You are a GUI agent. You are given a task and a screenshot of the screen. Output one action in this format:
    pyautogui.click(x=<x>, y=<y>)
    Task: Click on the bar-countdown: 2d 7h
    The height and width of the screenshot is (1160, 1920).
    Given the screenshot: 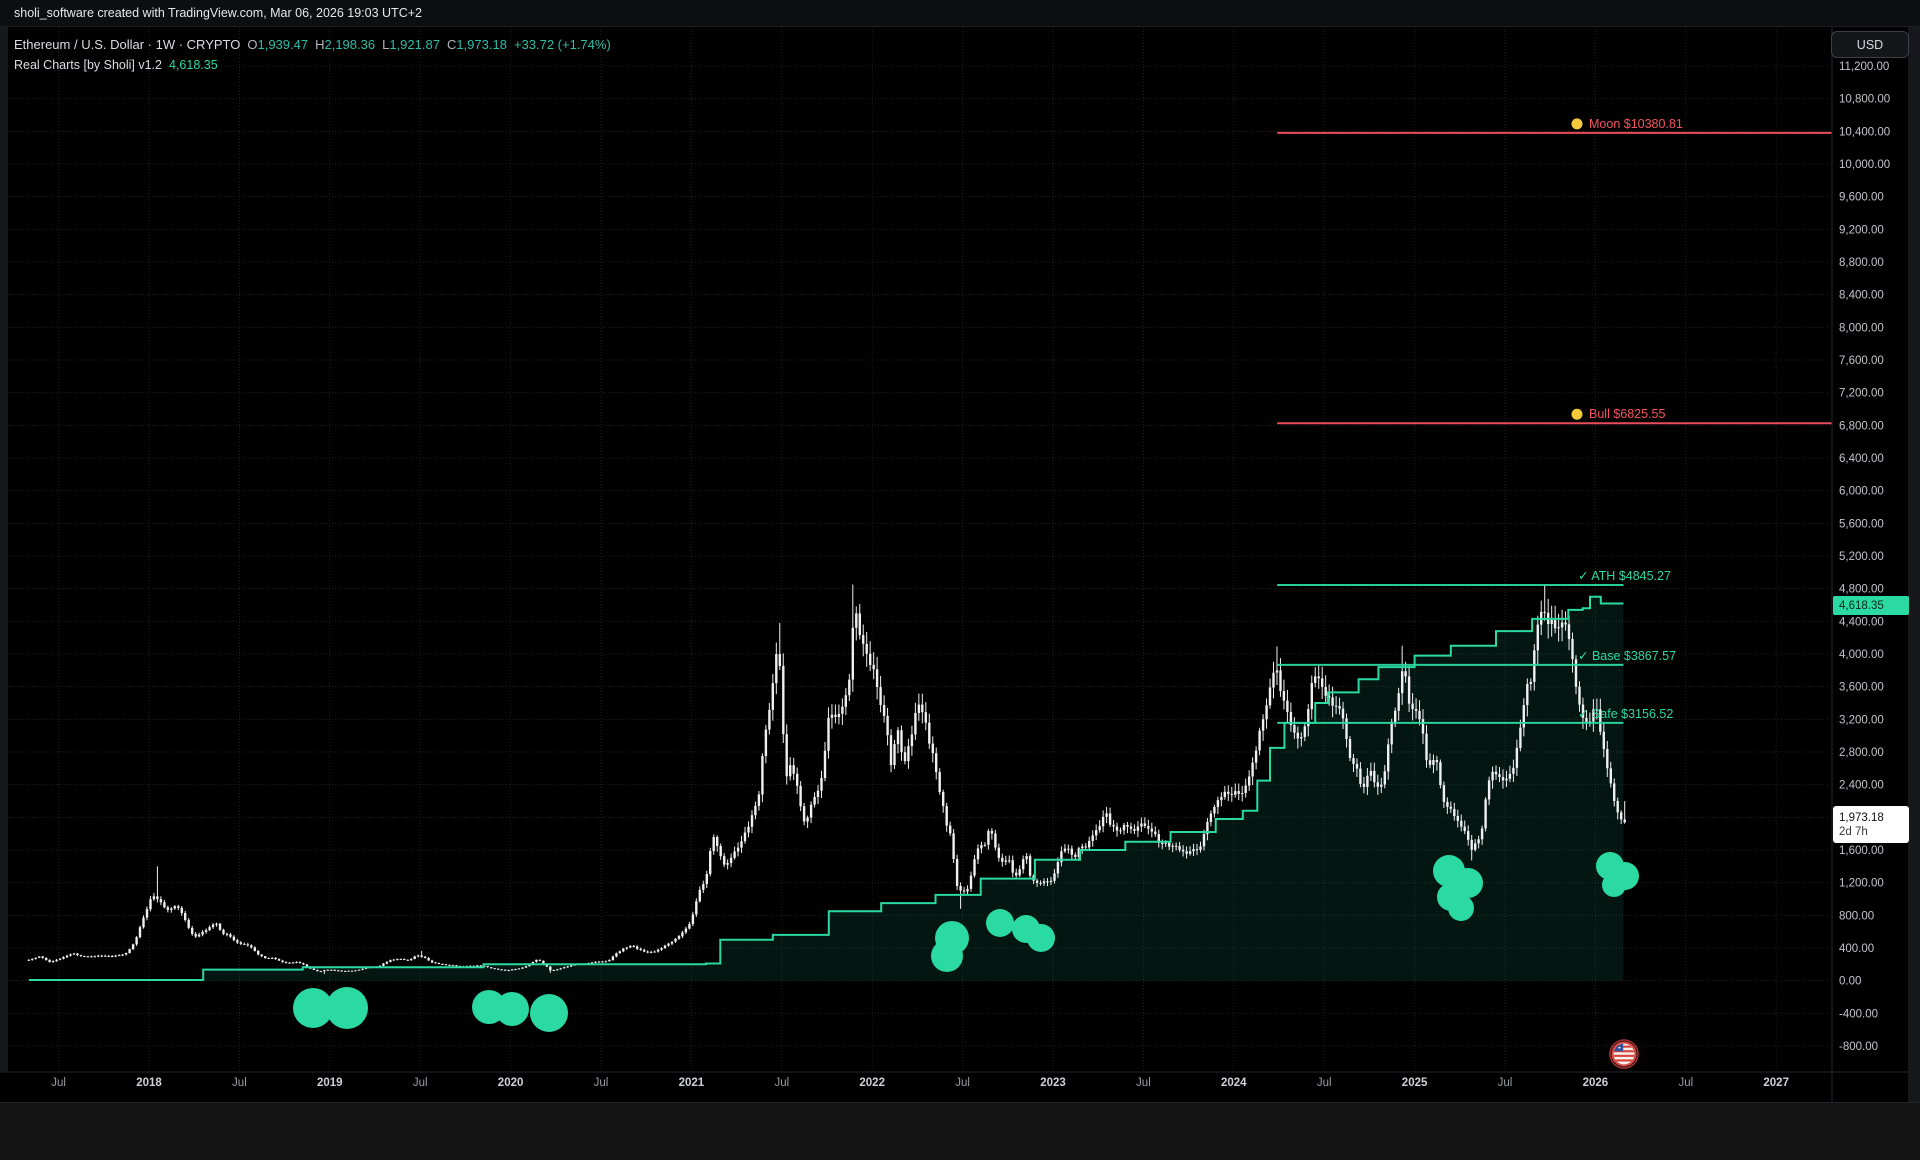 What is the action you would take?
    pyautogui.click(x=1853, y=831)
    